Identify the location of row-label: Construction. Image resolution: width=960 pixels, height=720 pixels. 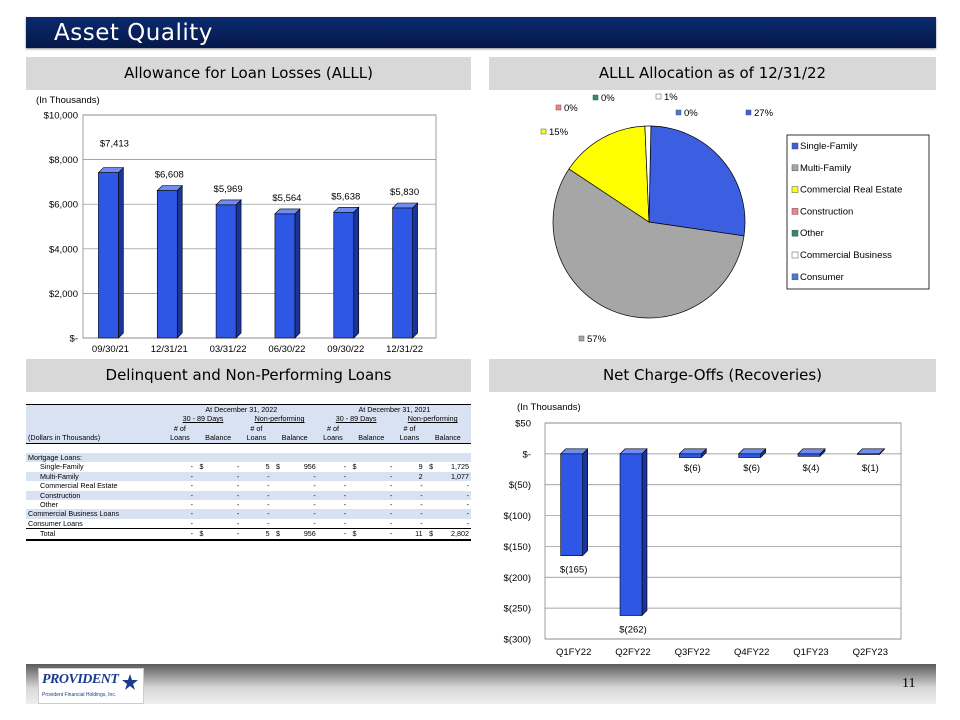
(95, 495).